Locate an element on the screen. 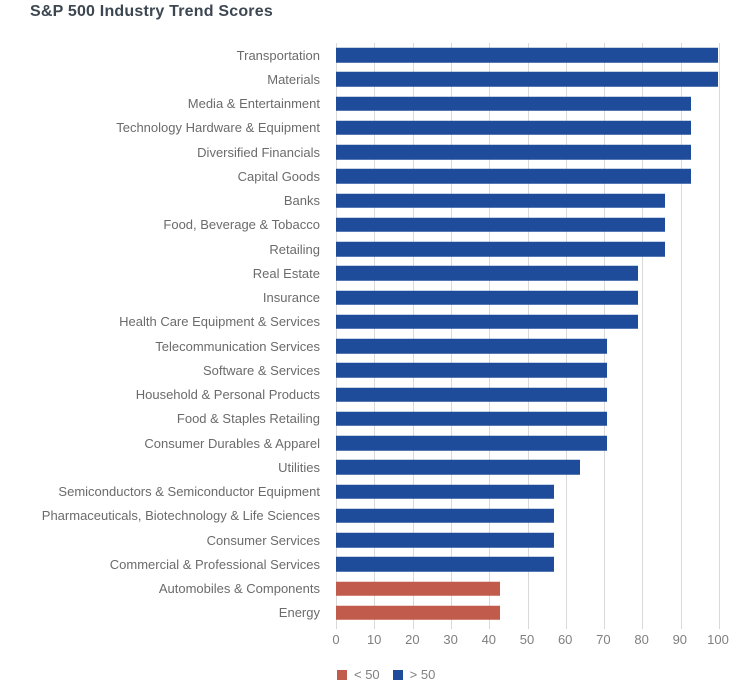  x-tick-label: 100 is located at coordinates (718, 639).